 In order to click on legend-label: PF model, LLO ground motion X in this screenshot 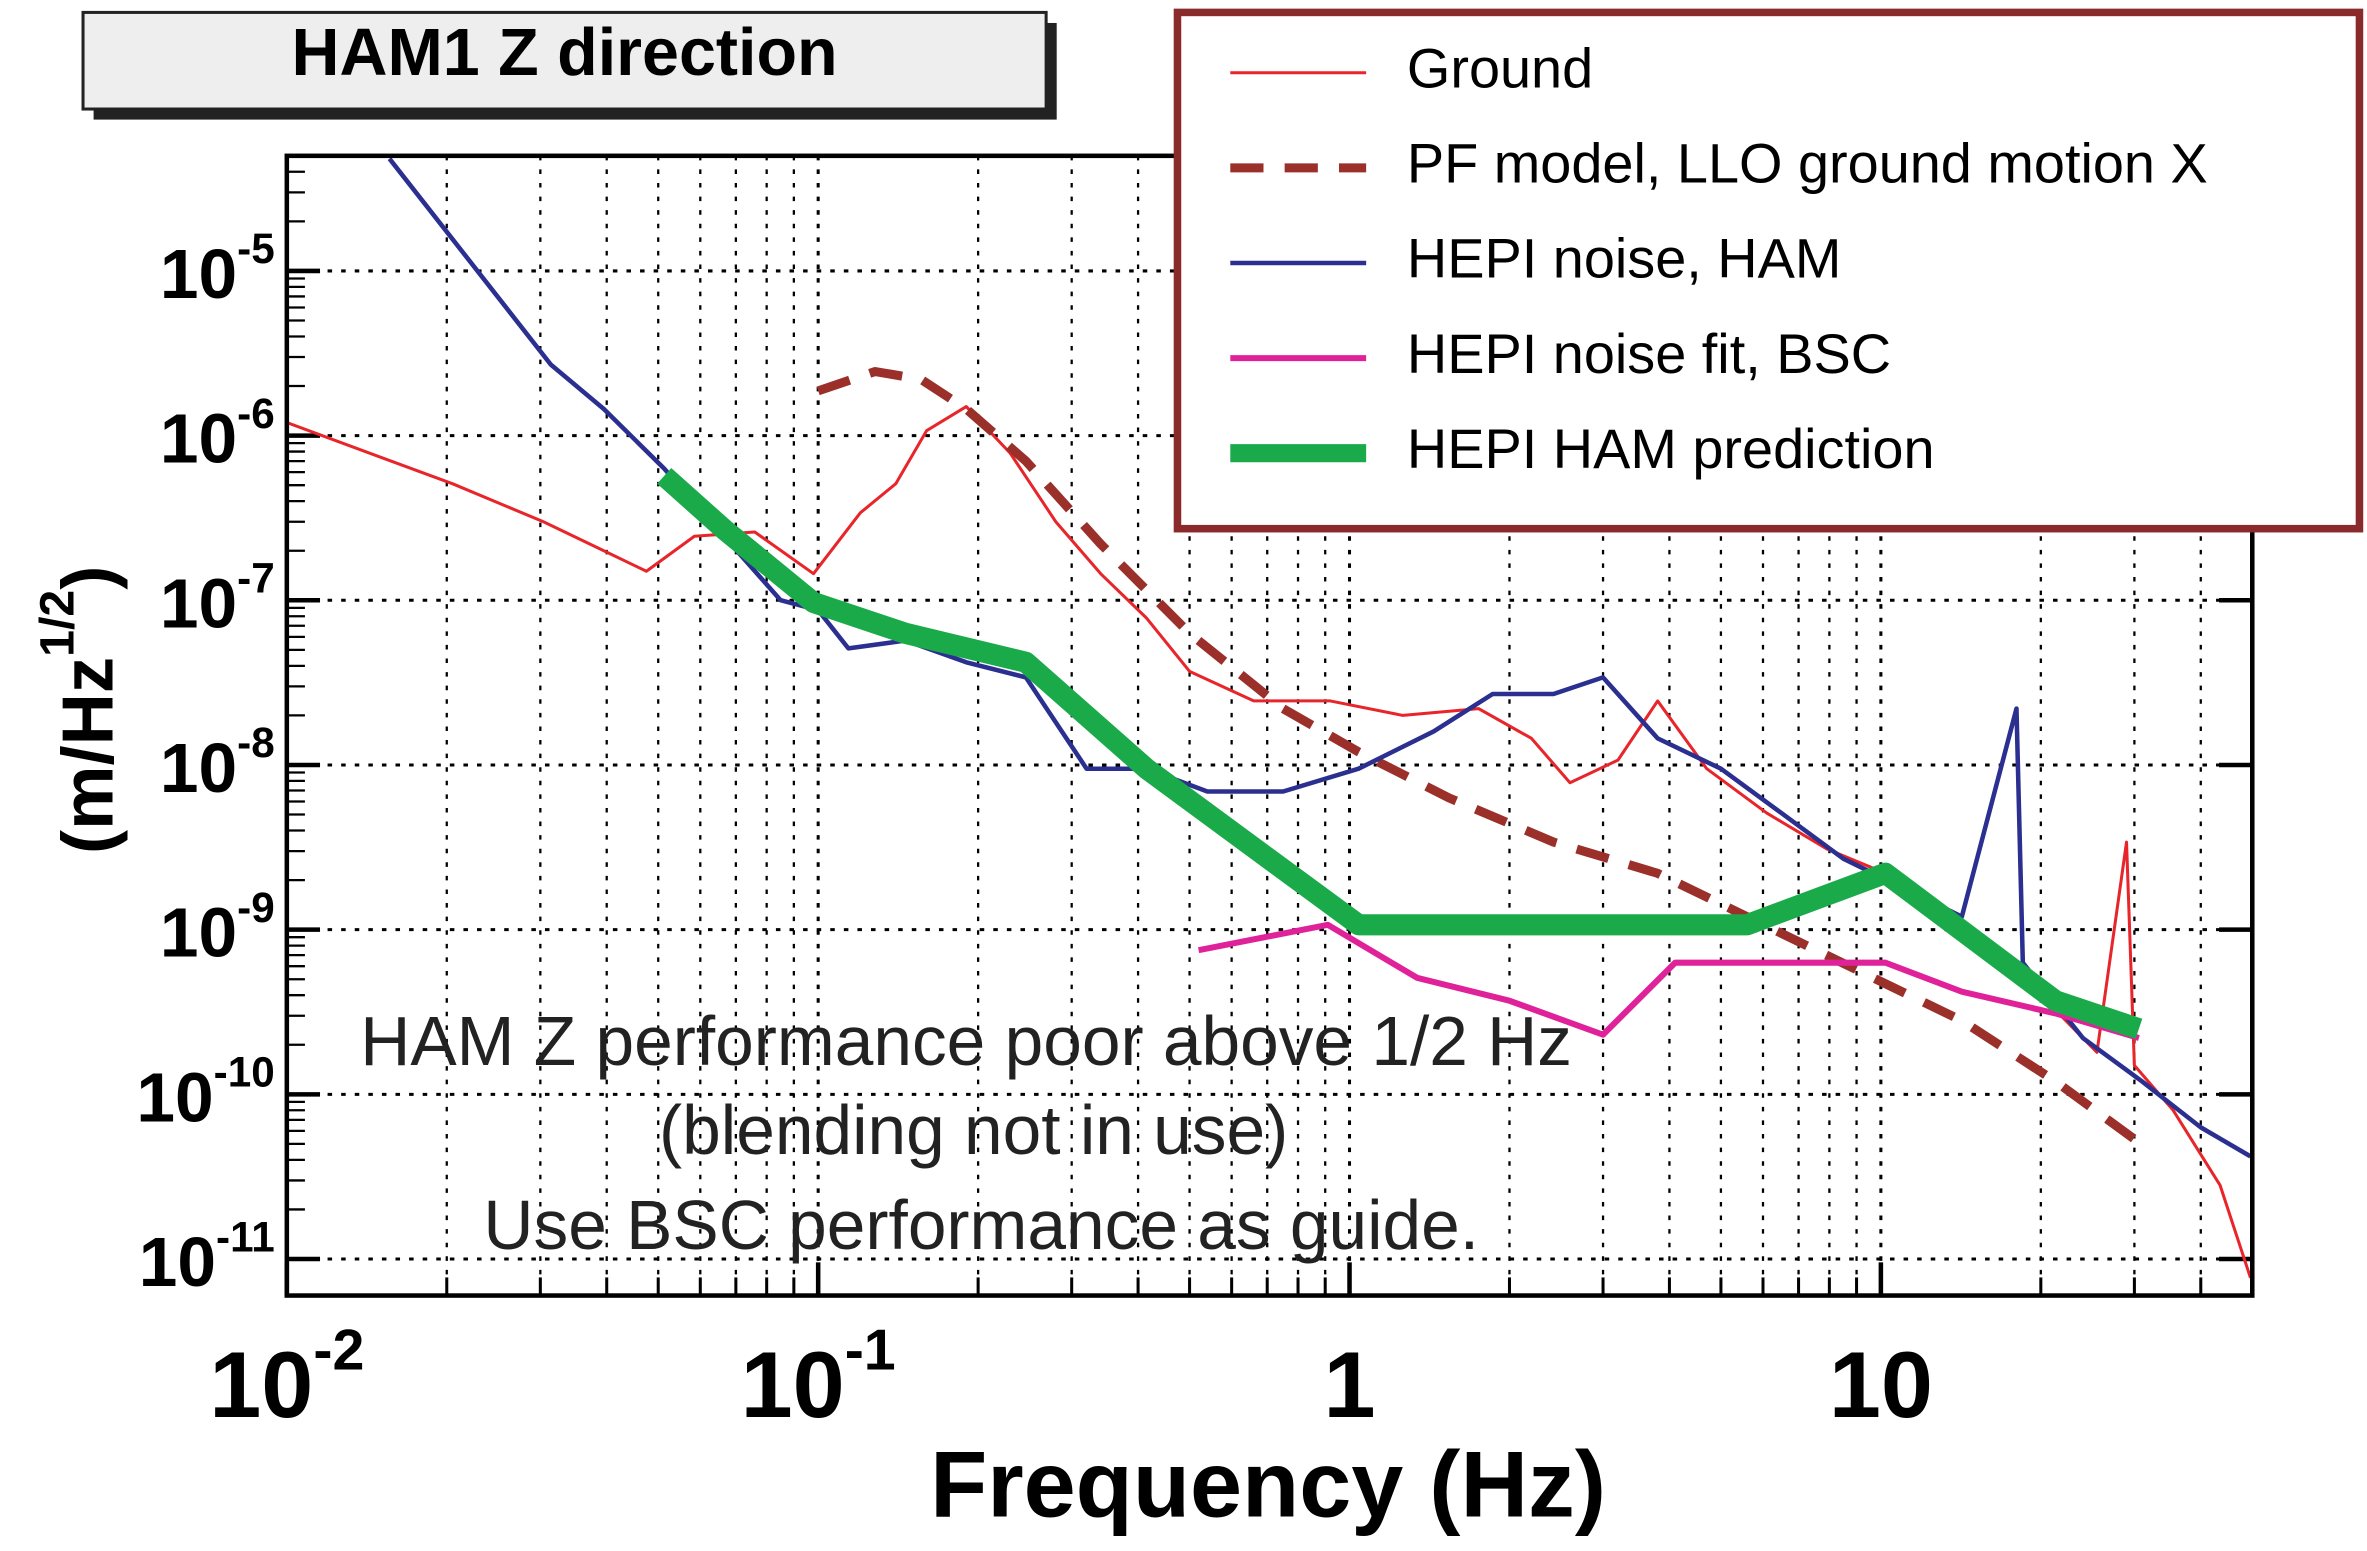, I will do `click(1807, 163)`.